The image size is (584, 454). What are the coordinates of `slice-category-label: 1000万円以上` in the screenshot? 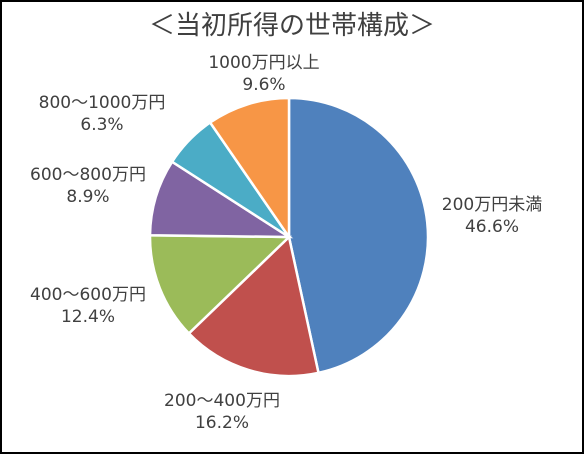 It's located at (263, 63).